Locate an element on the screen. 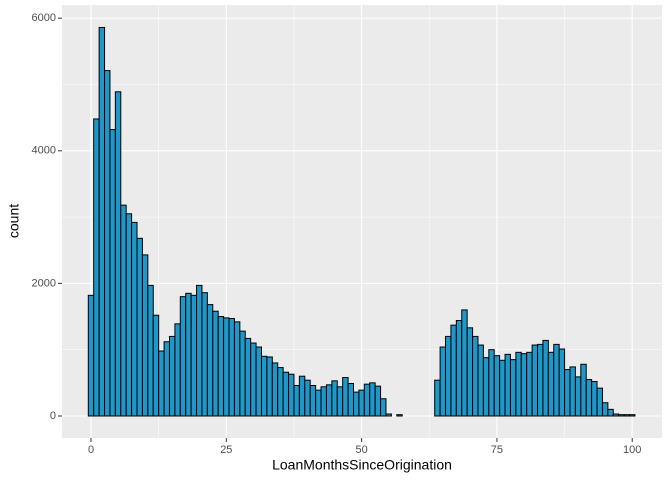  x-axis-title: LoanMonthsSinceOrigination is located at coordinates (362, 465).